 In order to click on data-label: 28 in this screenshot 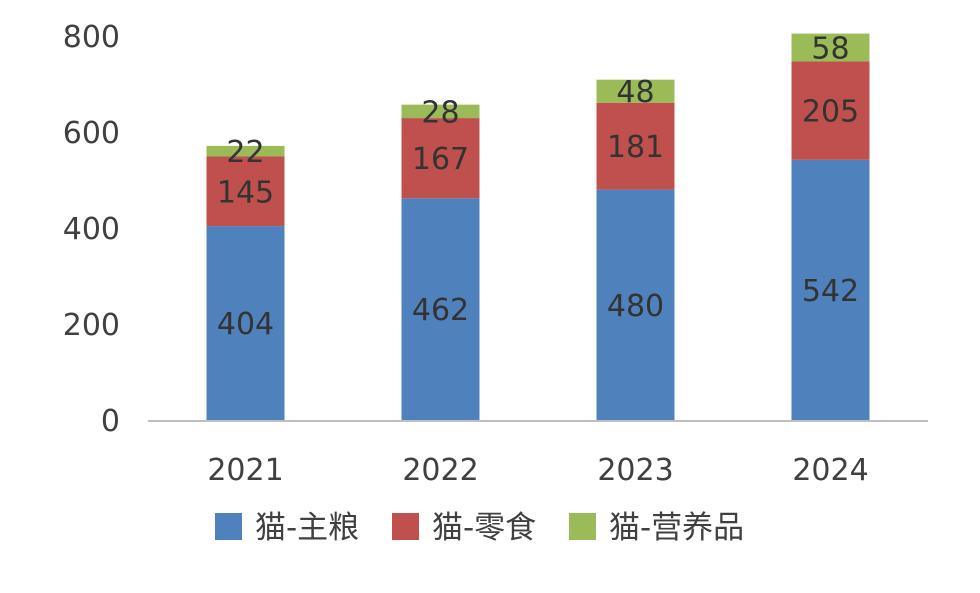, I will do `click(440, 112)`.